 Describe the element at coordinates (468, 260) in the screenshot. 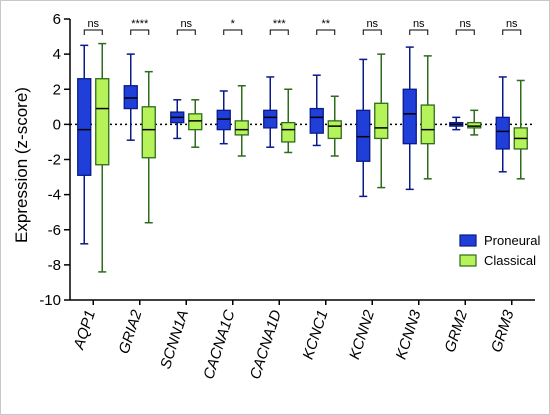

I see `legend-swatch-classical` at that location.